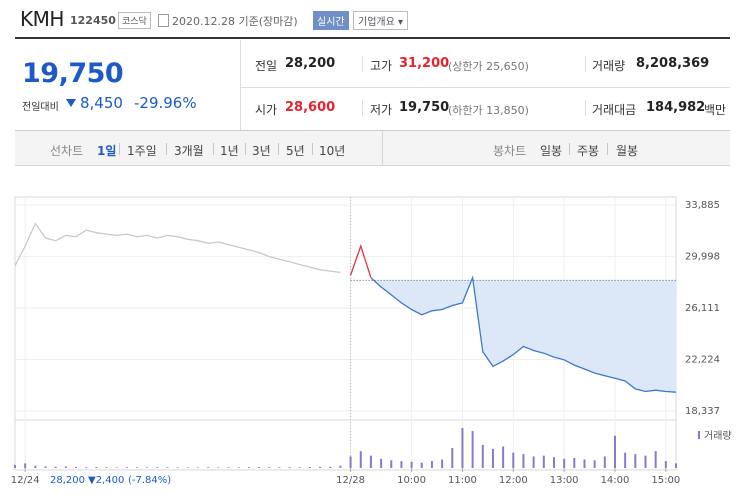  Describe the element at coordinates (523, 335) in the screenshot. I see `area-fill` at that location.